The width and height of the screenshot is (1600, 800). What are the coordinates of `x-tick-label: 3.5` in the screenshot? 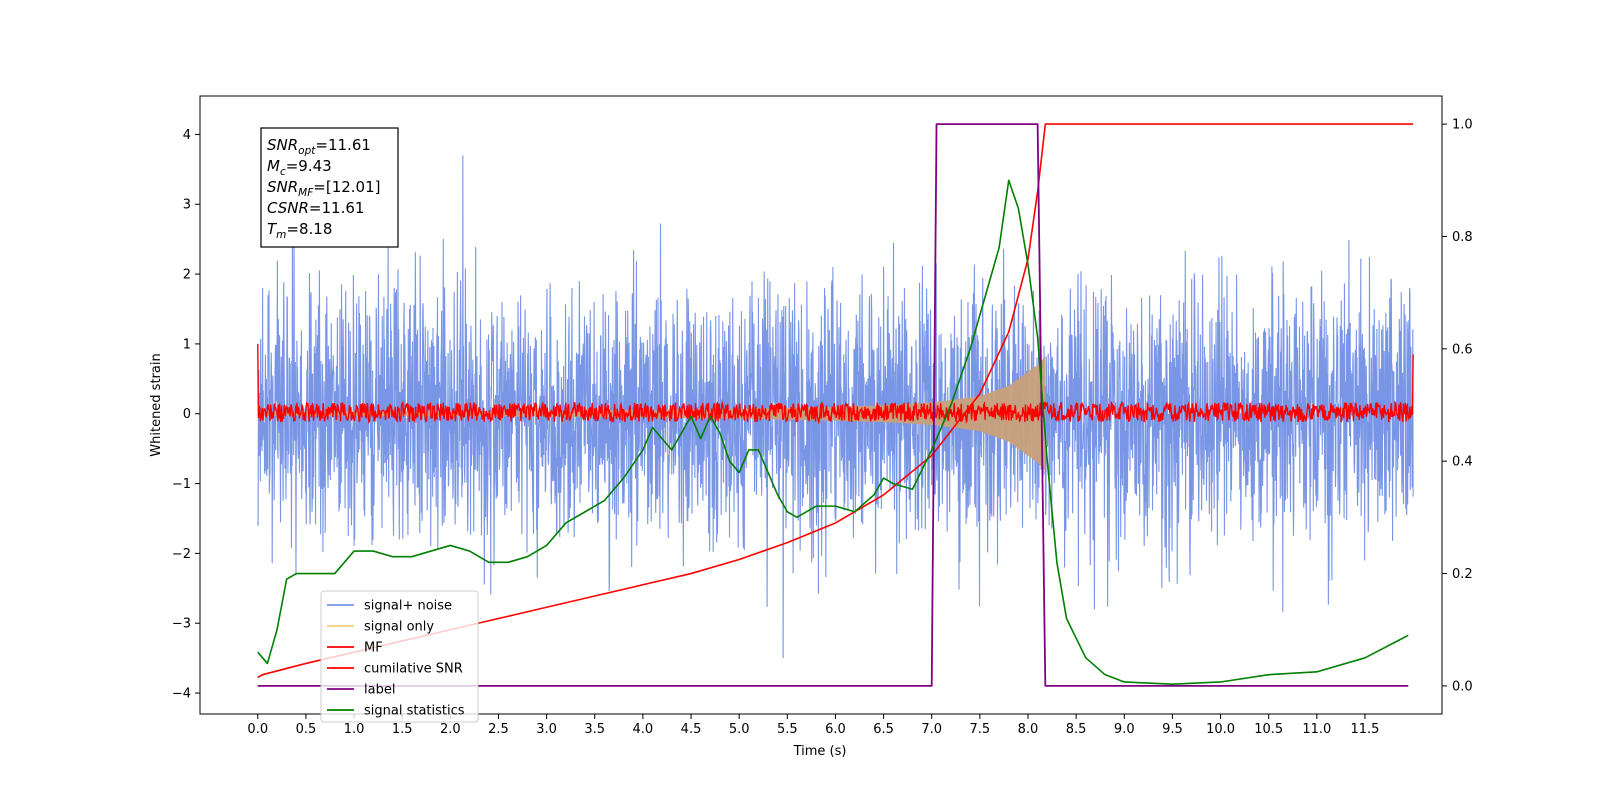 It's located at (594, 729).